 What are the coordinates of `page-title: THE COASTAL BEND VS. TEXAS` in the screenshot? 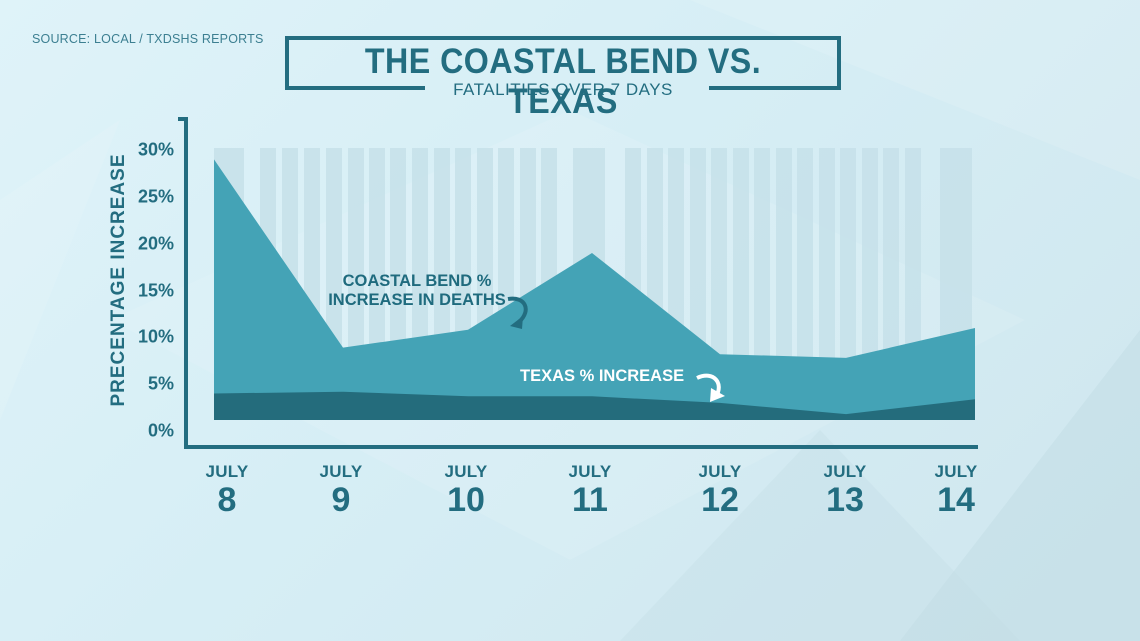 It's located at (563, 81).